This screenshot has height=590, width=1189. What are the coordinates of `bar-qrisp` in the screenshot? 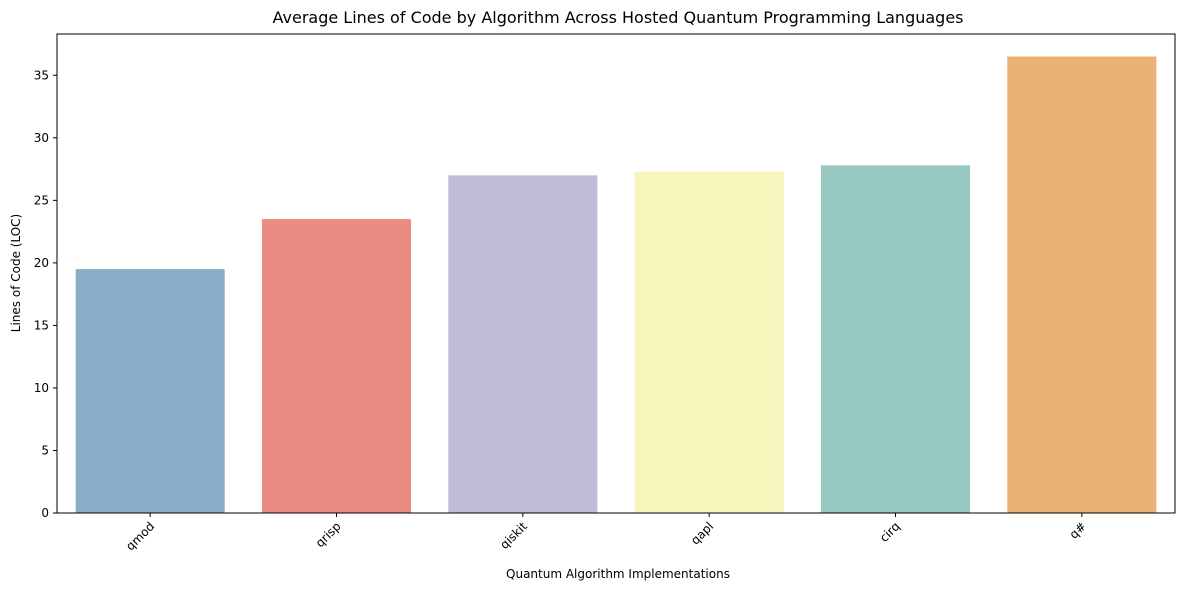 It's located at (336, 366).